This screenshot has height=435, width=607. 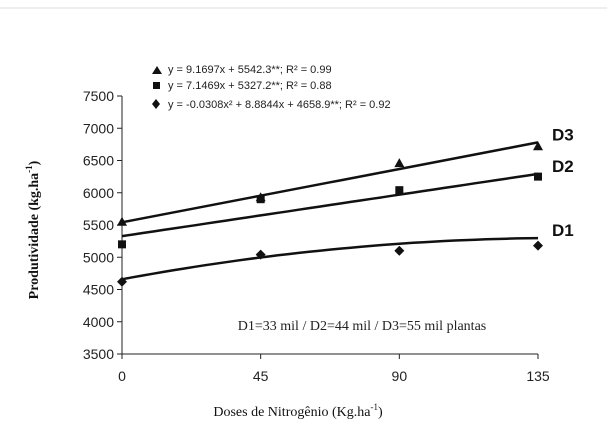 I want to click on y-tick-label: 4000, so click(x=98, y=322).